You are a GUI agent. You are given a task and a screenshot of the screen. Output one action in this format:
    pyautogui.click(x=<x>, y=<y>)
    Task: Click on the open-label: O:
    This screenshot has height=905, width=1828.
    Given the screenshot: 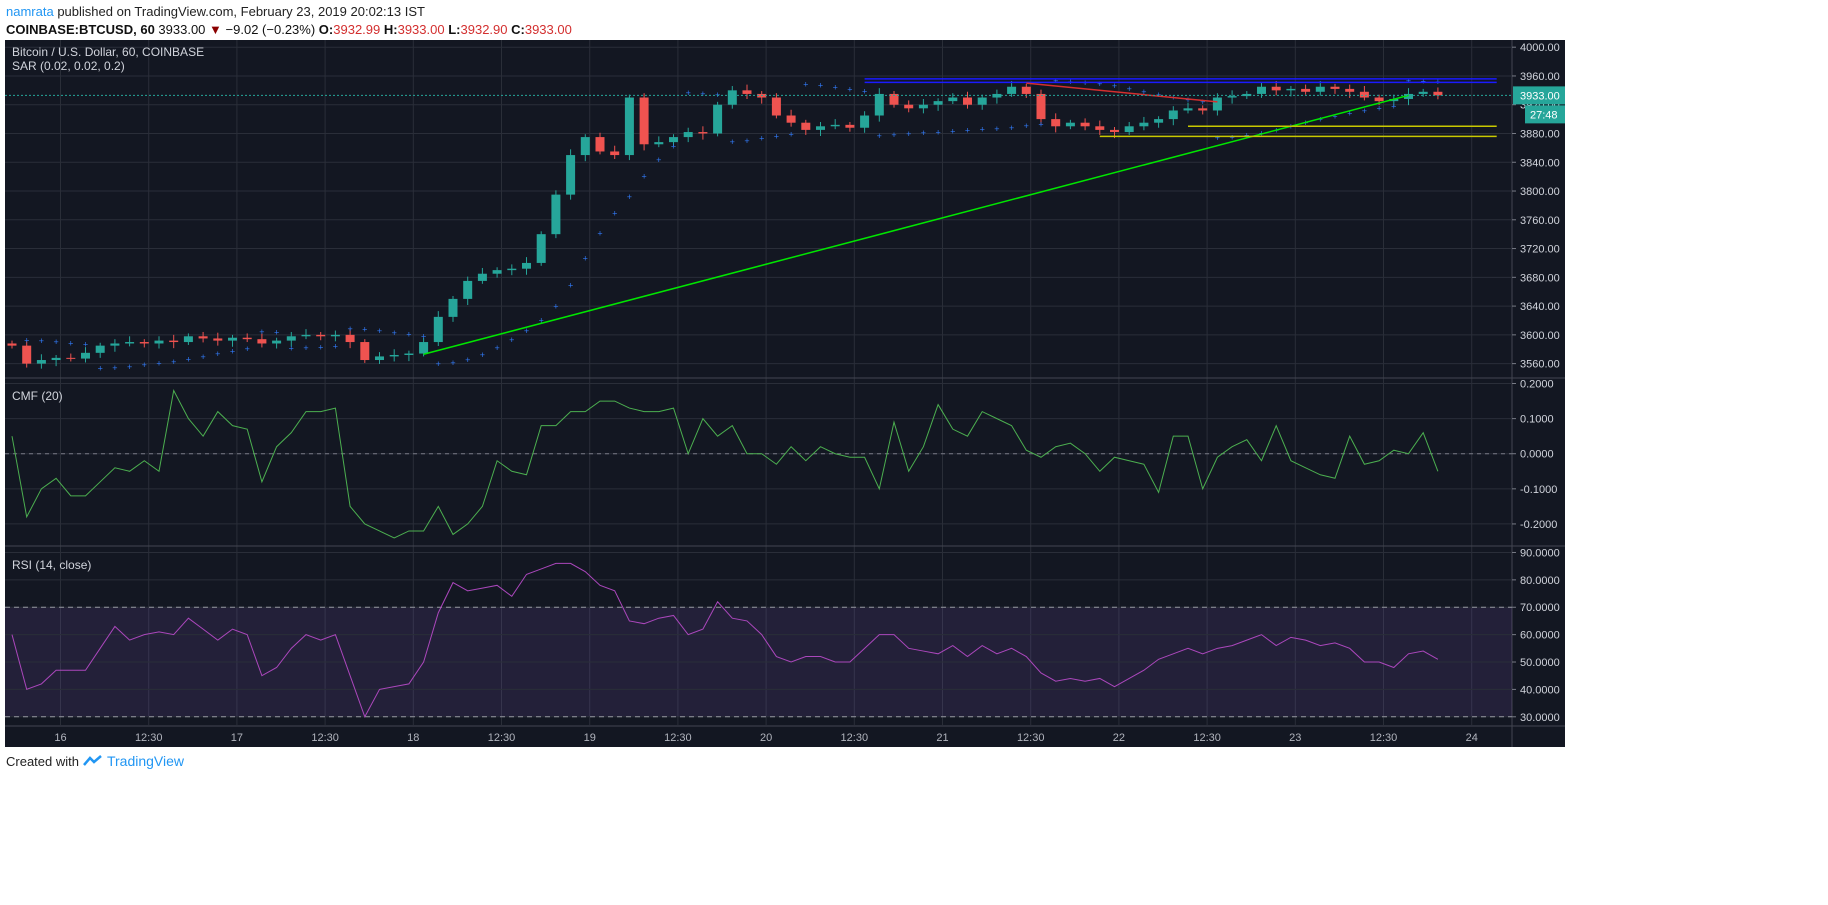 What is the action you would take?
    pyautogui.click(x=326, y=29)
    